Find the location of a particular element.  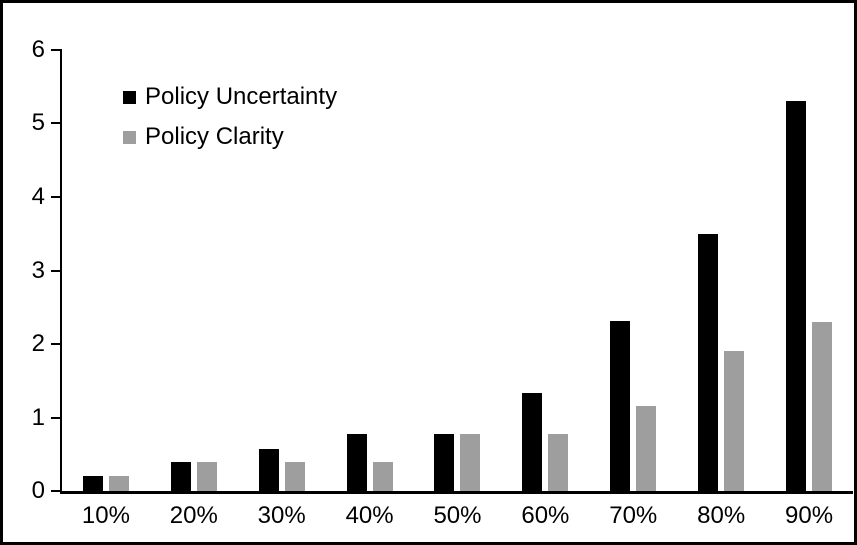

y-axis-label-6: 6 is located at coordinates (38, 49).